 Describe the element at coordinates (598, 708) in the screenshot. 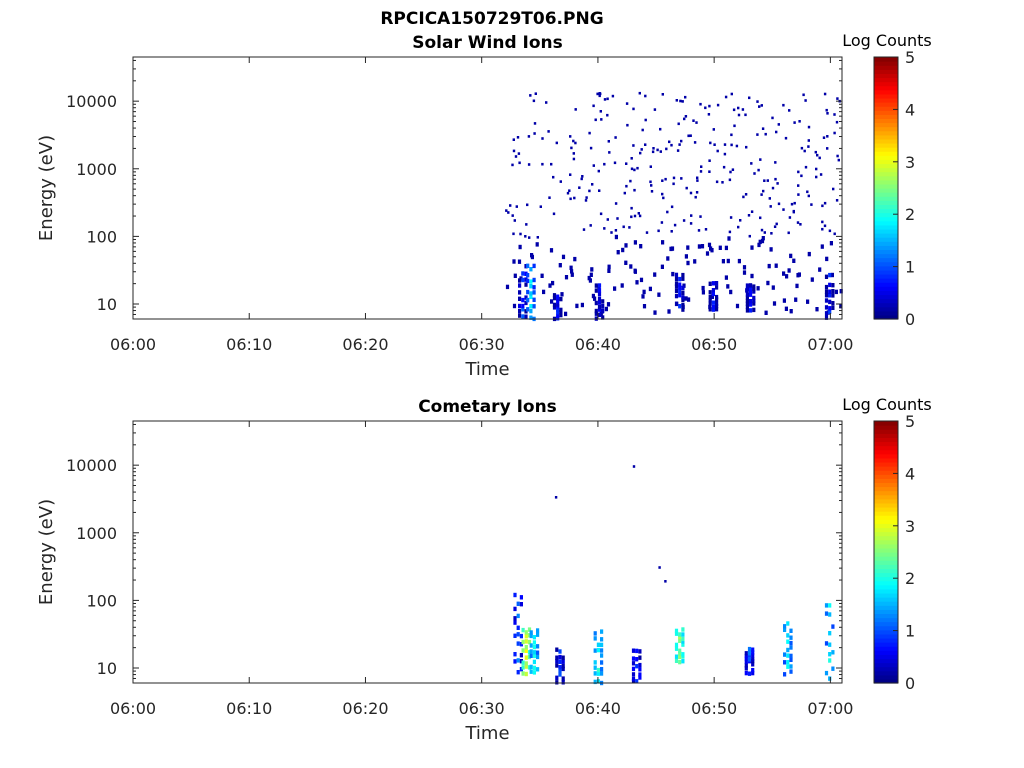

I see `x-tick-label: 06:40` at that location.